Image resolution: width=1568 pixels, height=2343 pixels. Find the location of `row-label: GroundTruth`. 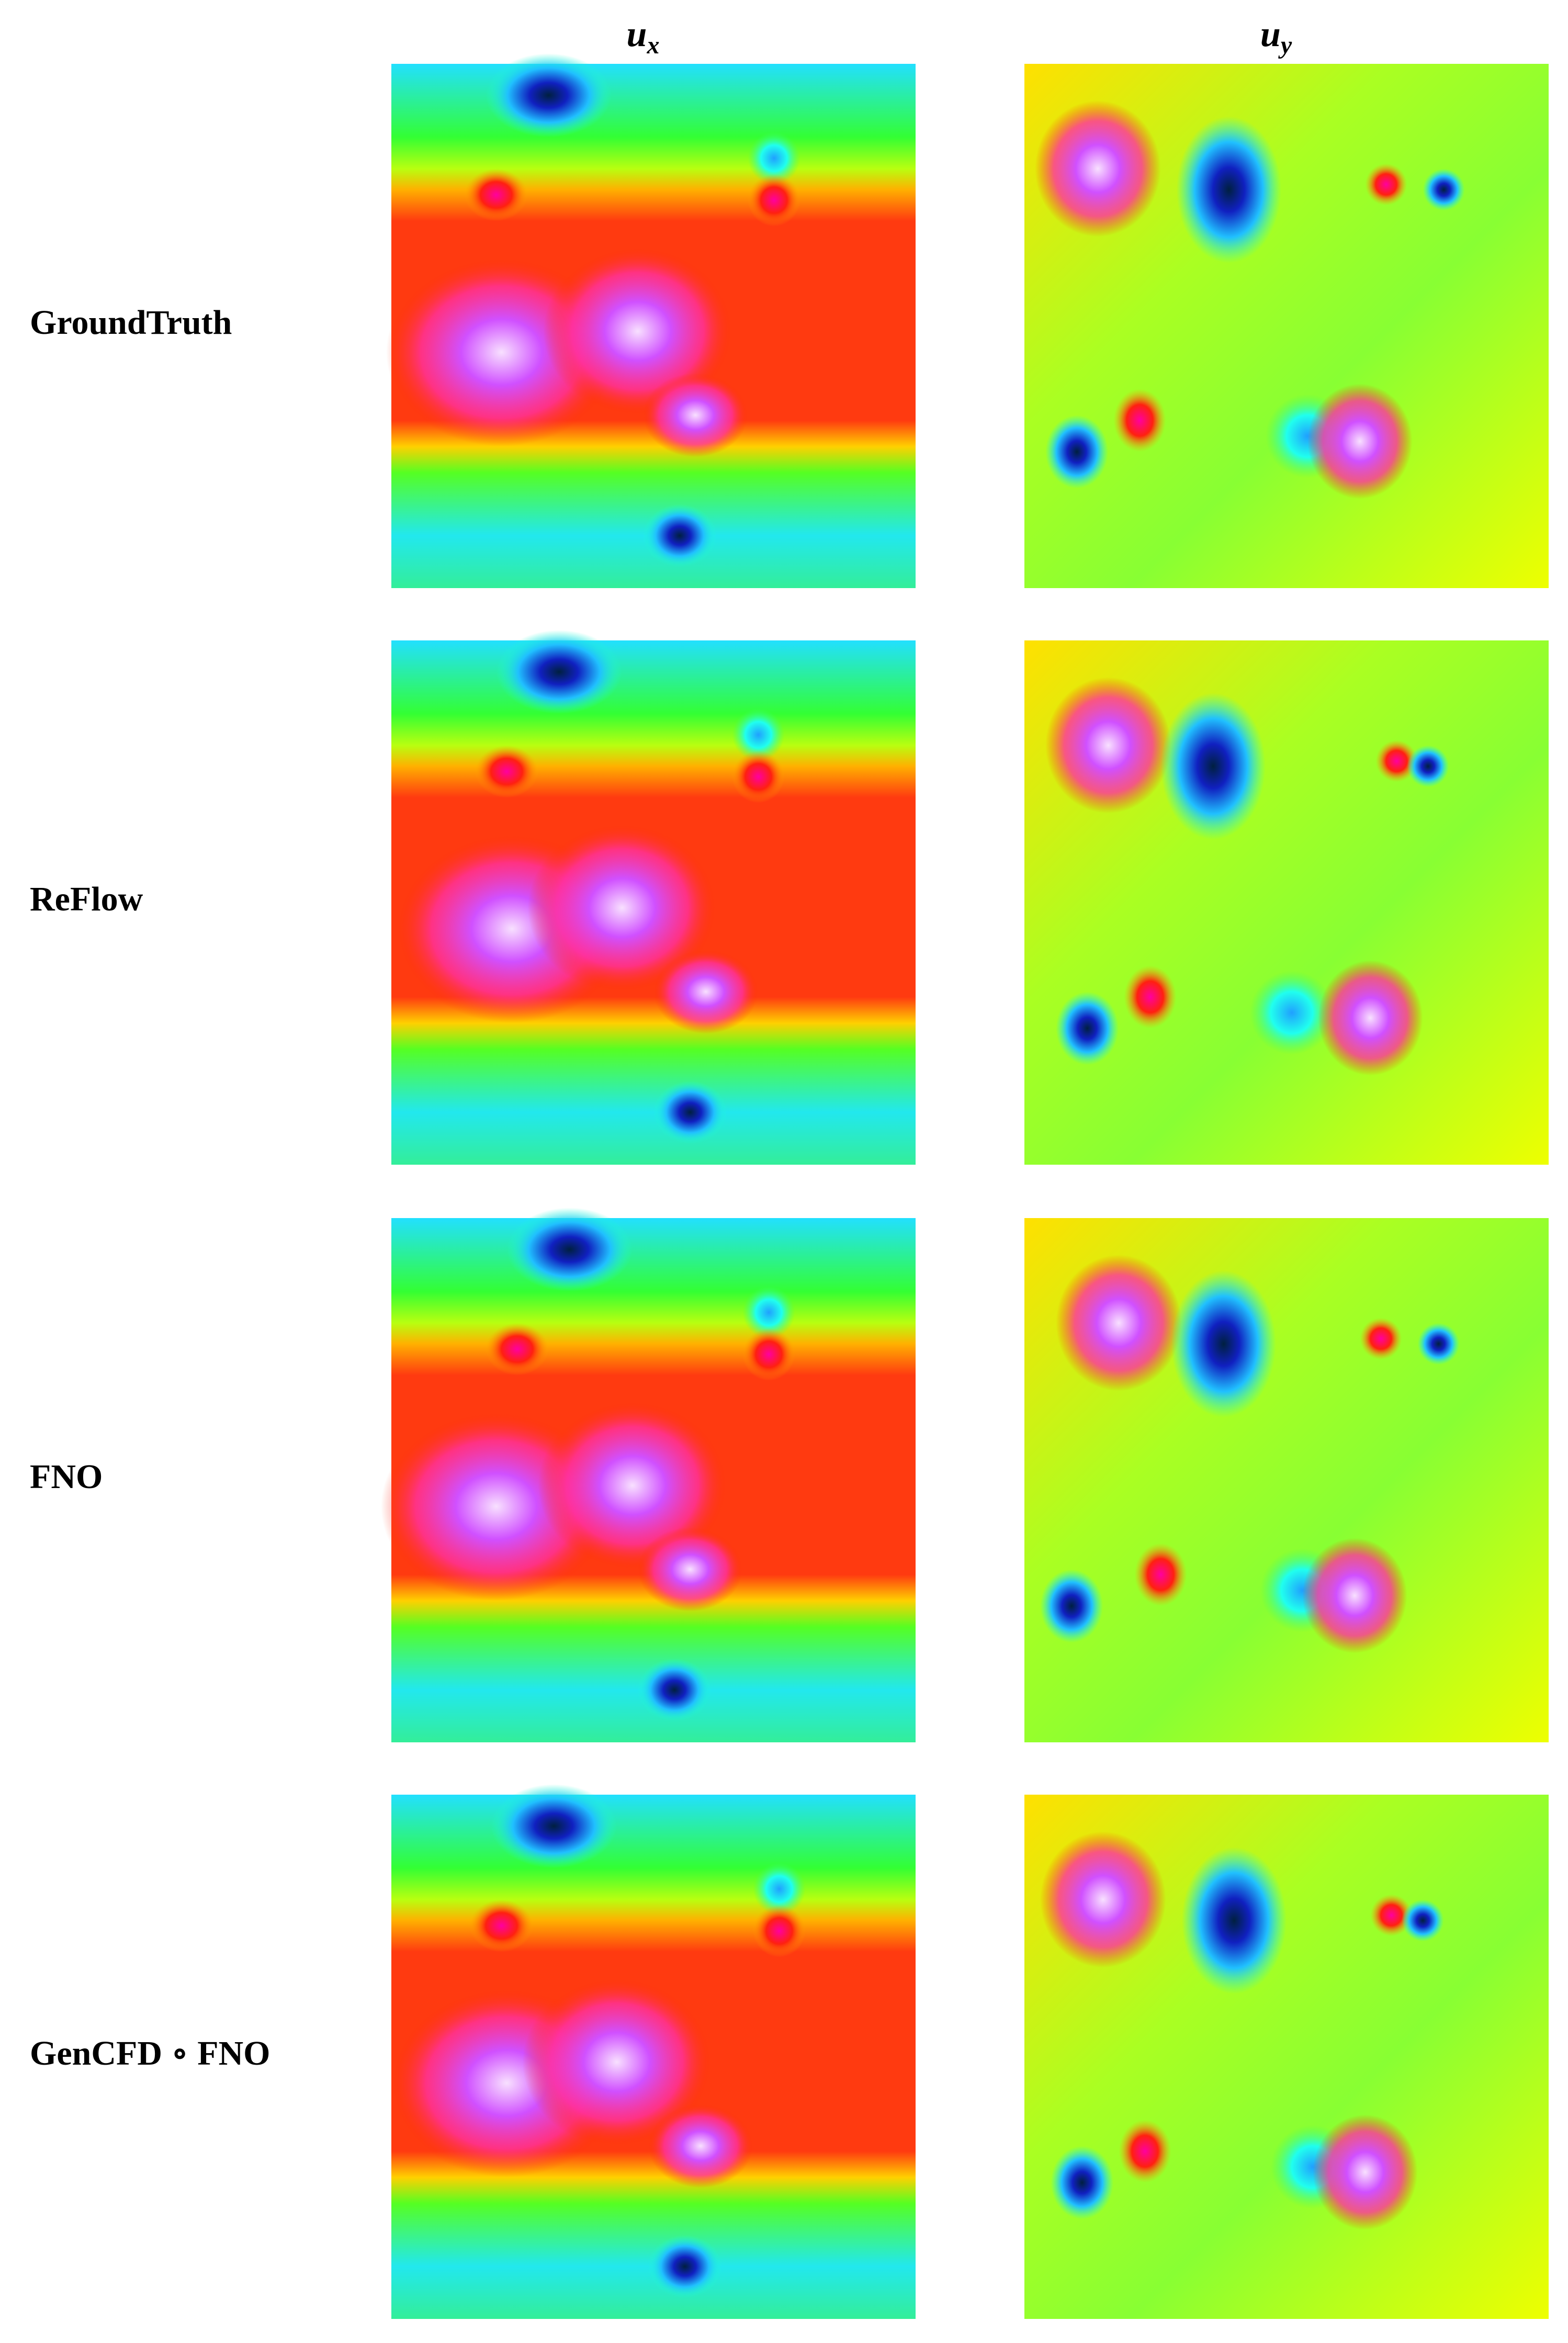

row-label: GroundTruth is located at coordinates (131, 322).